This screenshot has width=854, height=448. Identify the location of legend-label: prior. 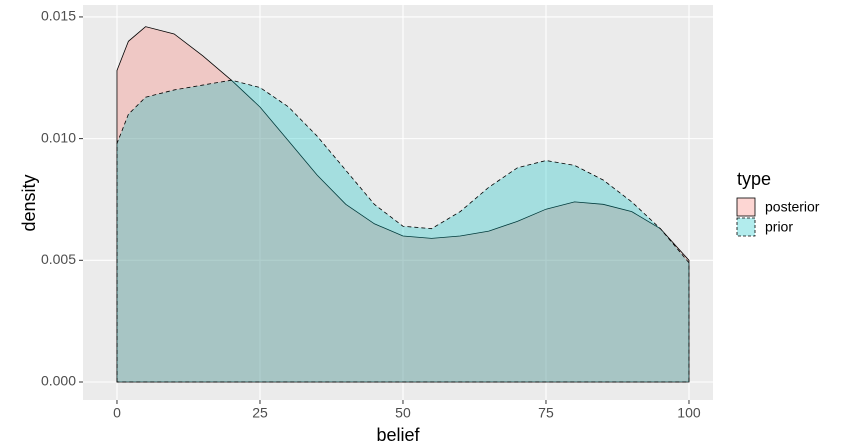
(779, 227).